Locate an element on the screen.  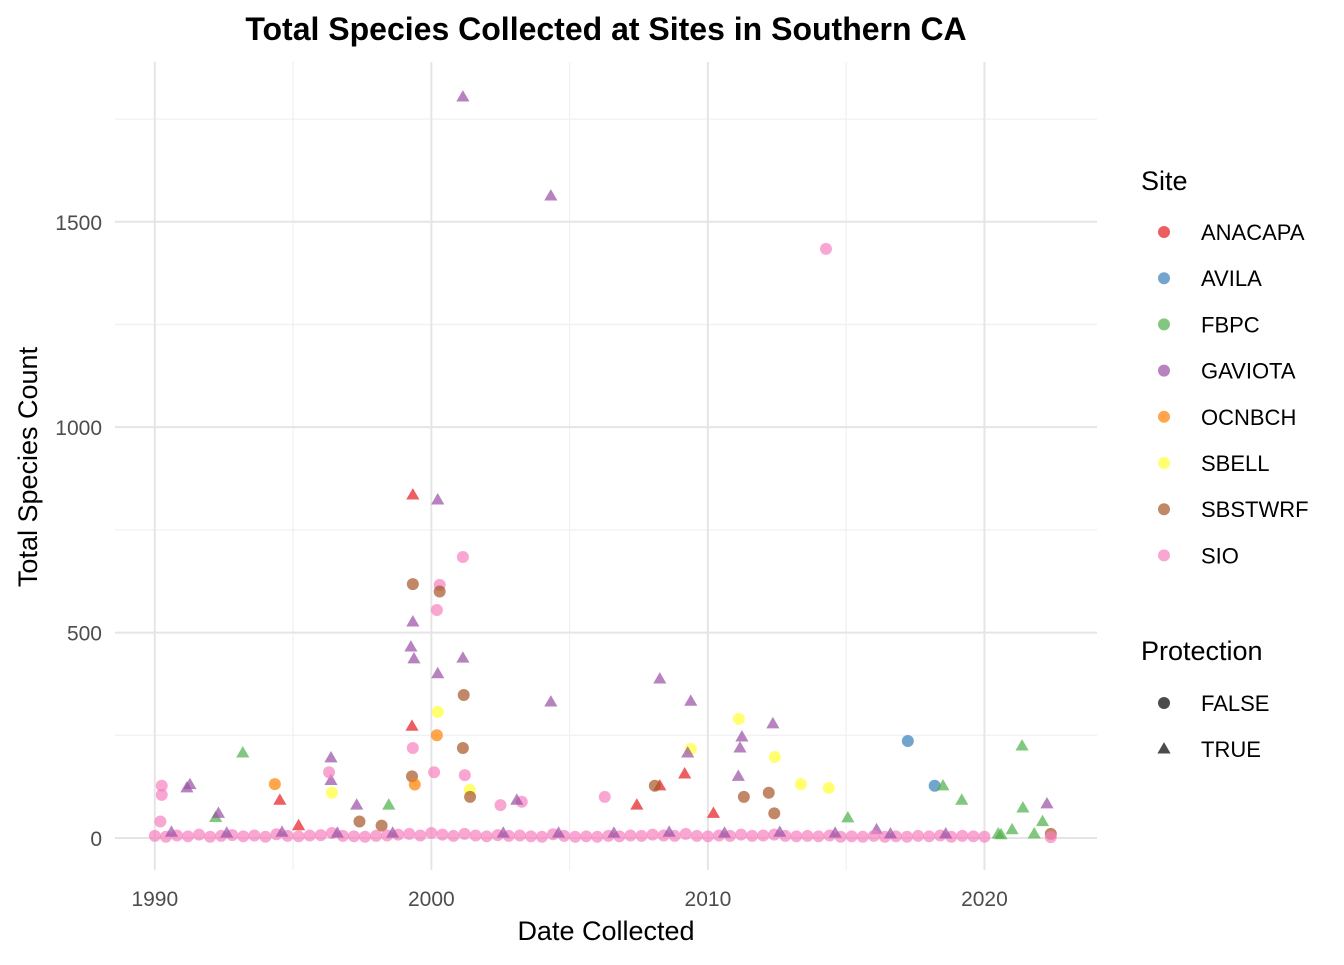
legend-label-ocnbch: OCNBCH is located at coordinates (1248, 417).